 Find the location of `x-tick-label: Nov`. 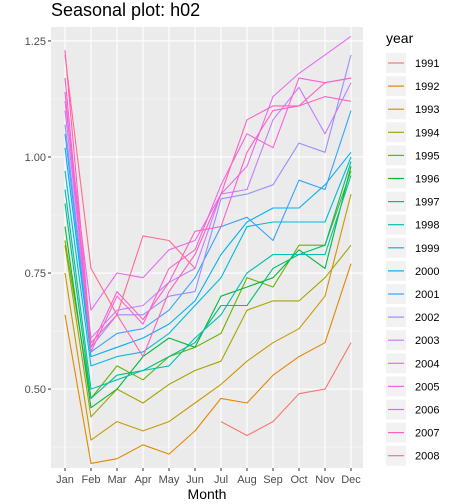

x-tick-label: Nov is located at coordinates (325, 480).